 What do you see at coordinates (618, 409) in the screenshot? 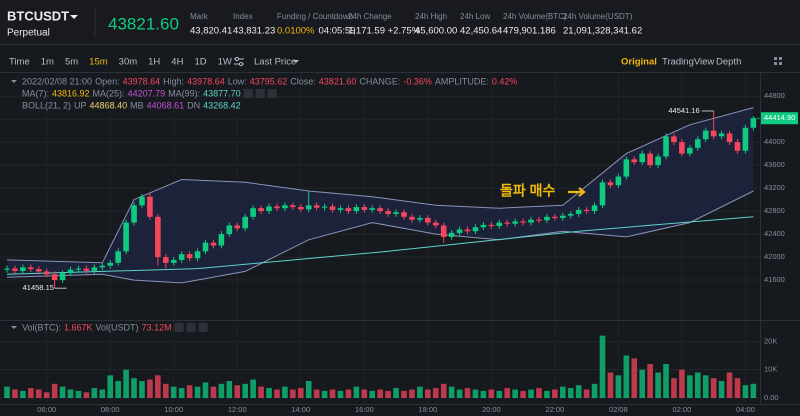
I see `x-tick-label: 02/08` at bounding box center [618, 409].